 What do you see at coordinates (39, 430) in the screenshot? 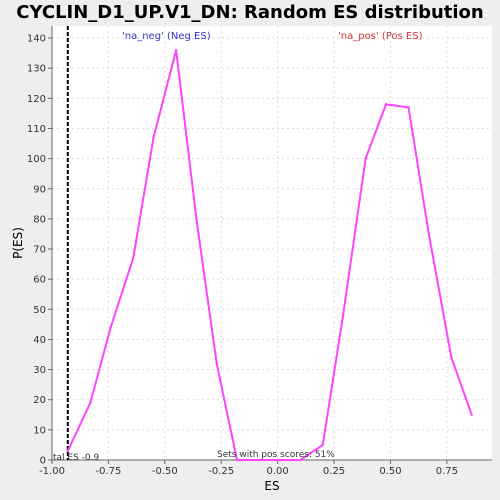
I see `y-tick-label: 10` at bounding box center [39, 430].